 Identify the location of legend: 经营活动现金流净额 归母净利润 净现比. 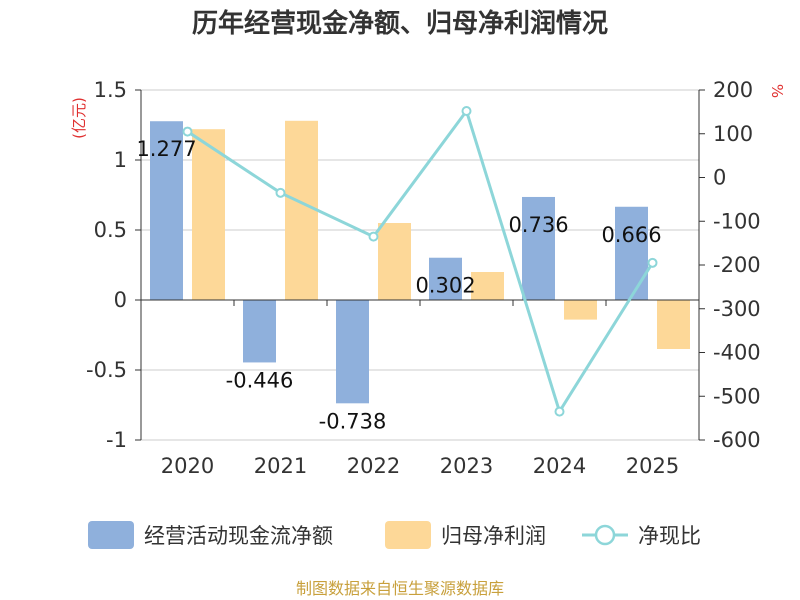
(394, 535).